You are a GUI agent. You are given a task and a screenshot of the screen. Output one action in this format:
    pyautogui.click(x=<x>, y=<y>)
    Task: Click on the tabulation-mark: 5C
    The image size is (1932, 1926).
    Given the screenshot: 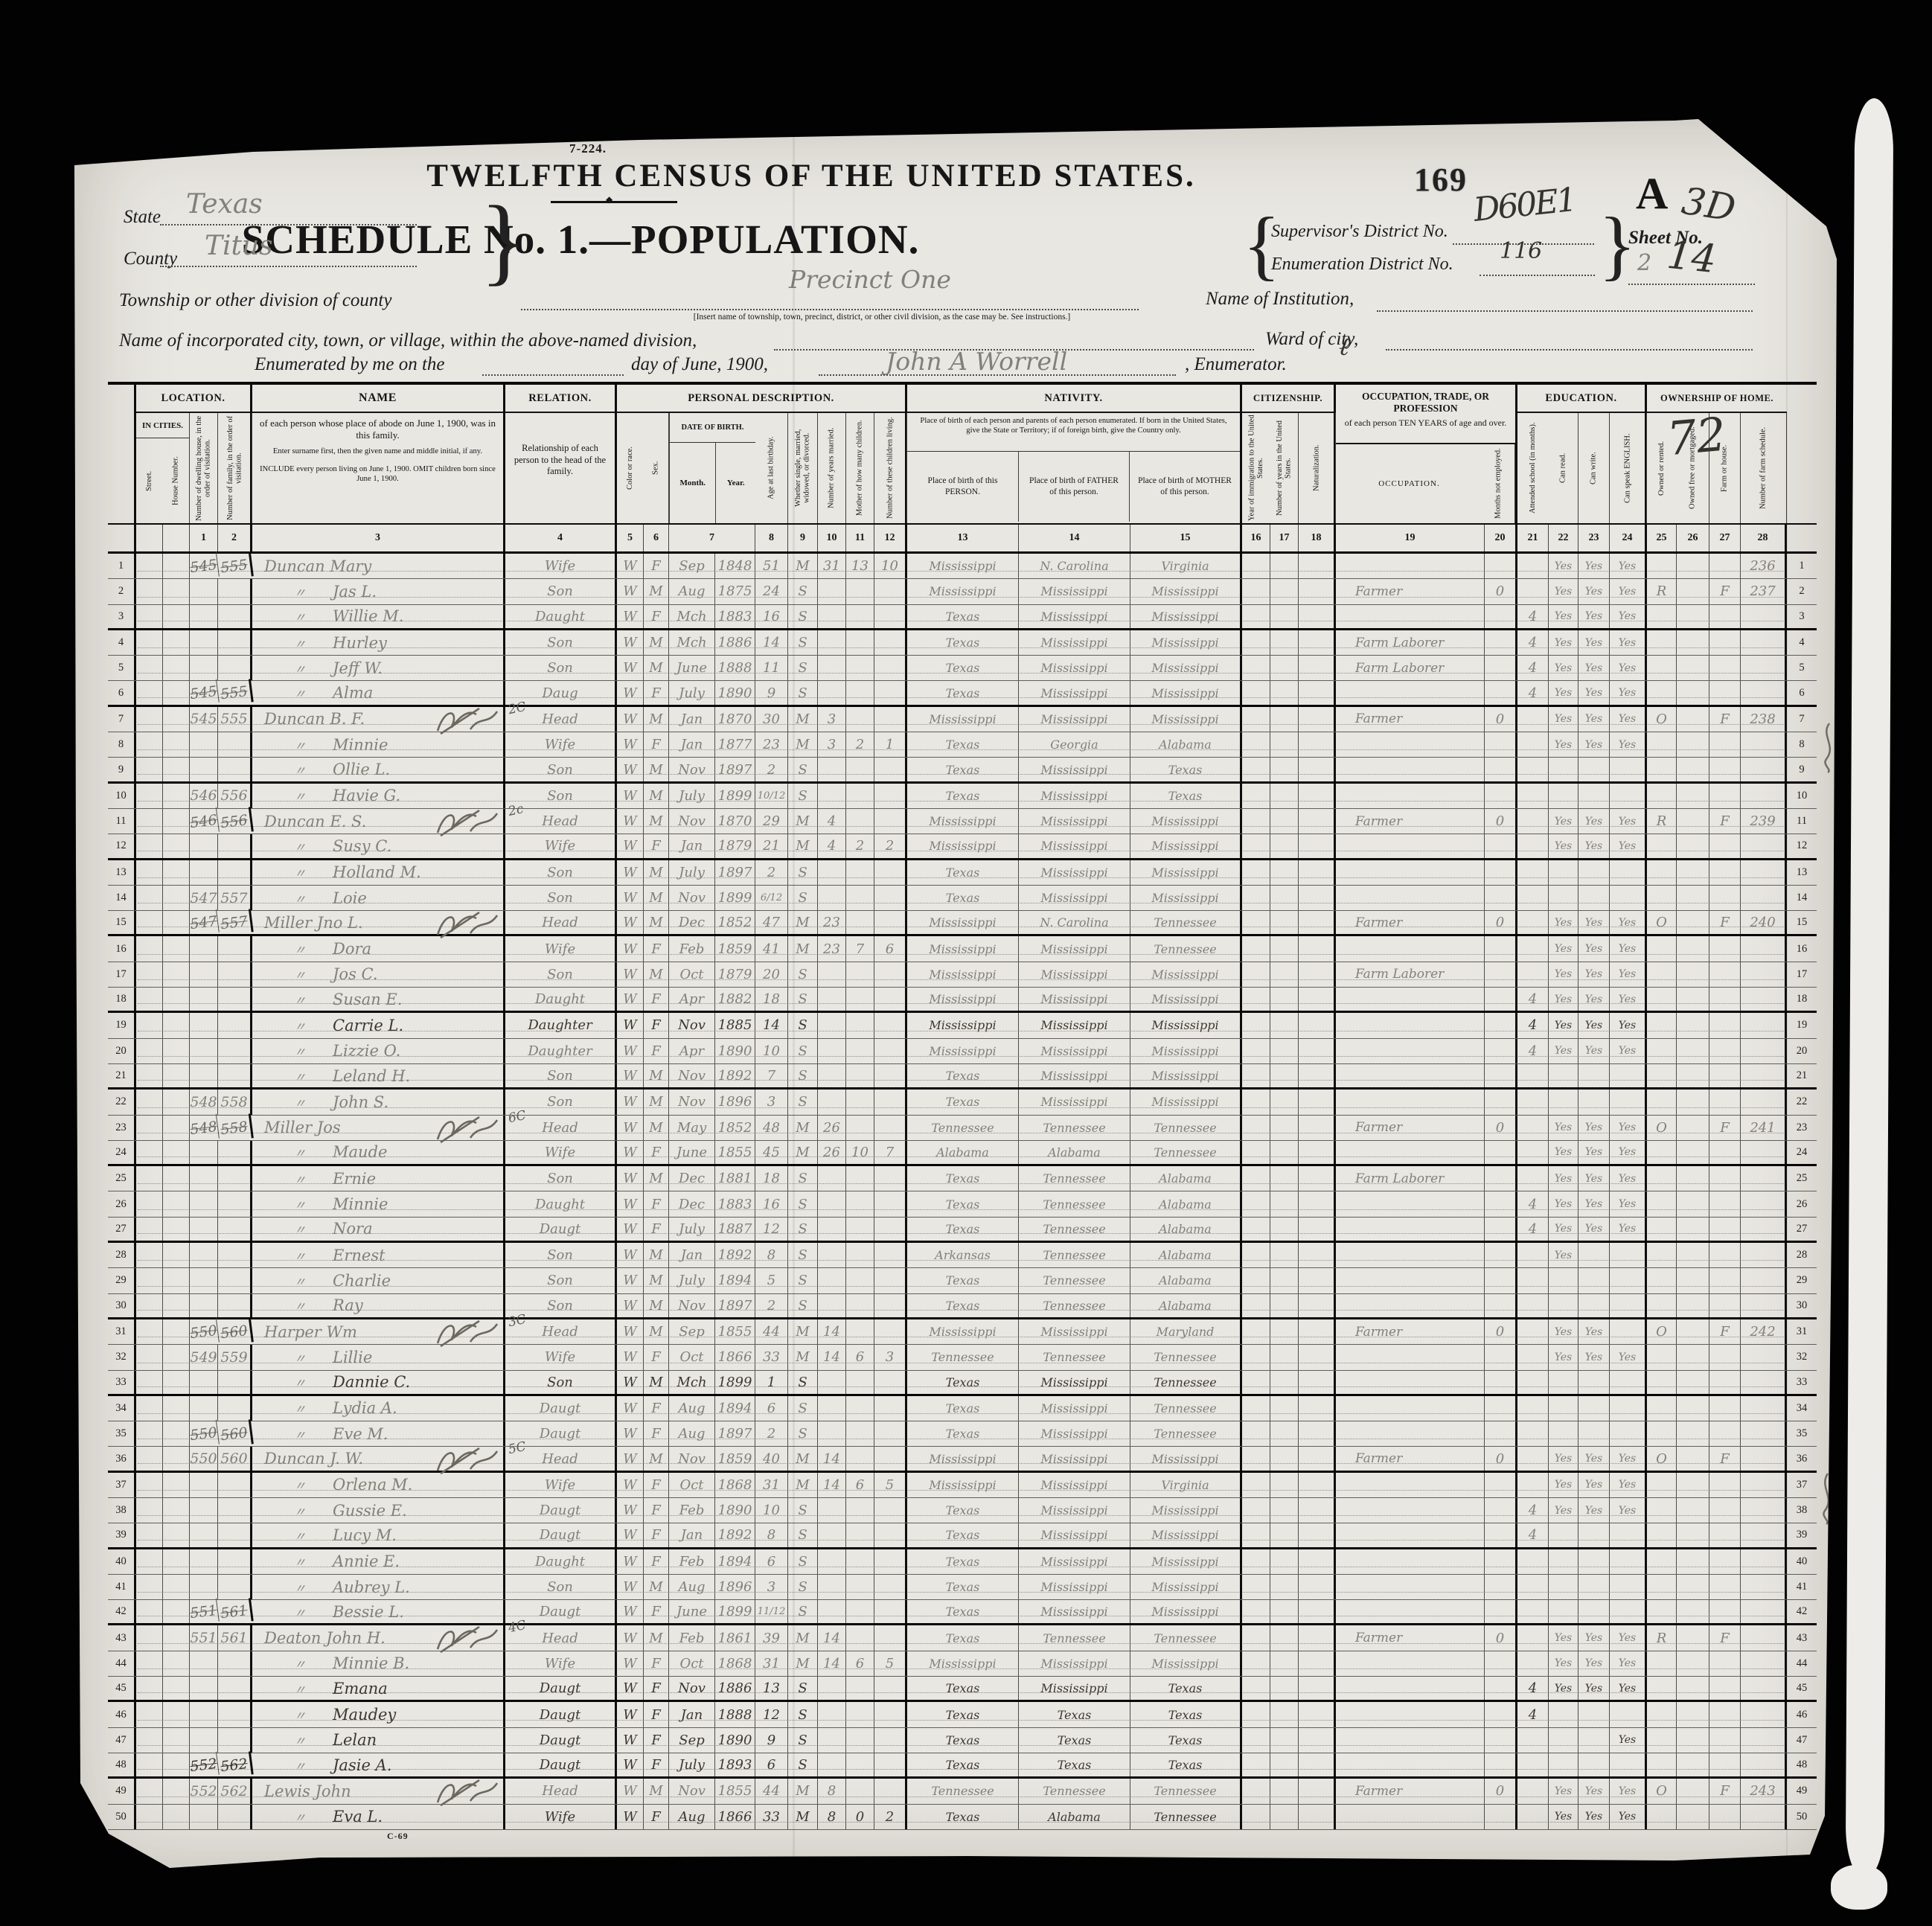 What is the action you would take?
    pyautogui.click(x=517, y=1449)
    